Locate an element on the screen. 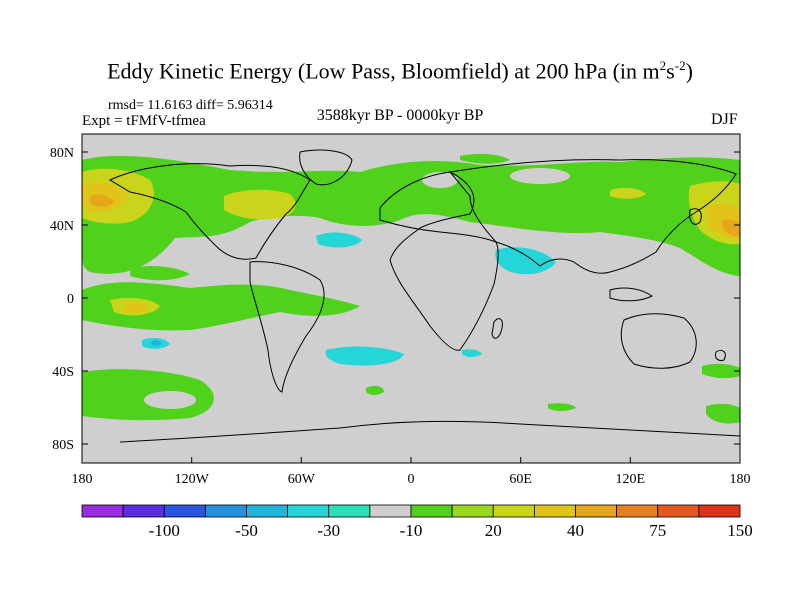  colorbar-label: 150 is located at coordinates (740, 530).